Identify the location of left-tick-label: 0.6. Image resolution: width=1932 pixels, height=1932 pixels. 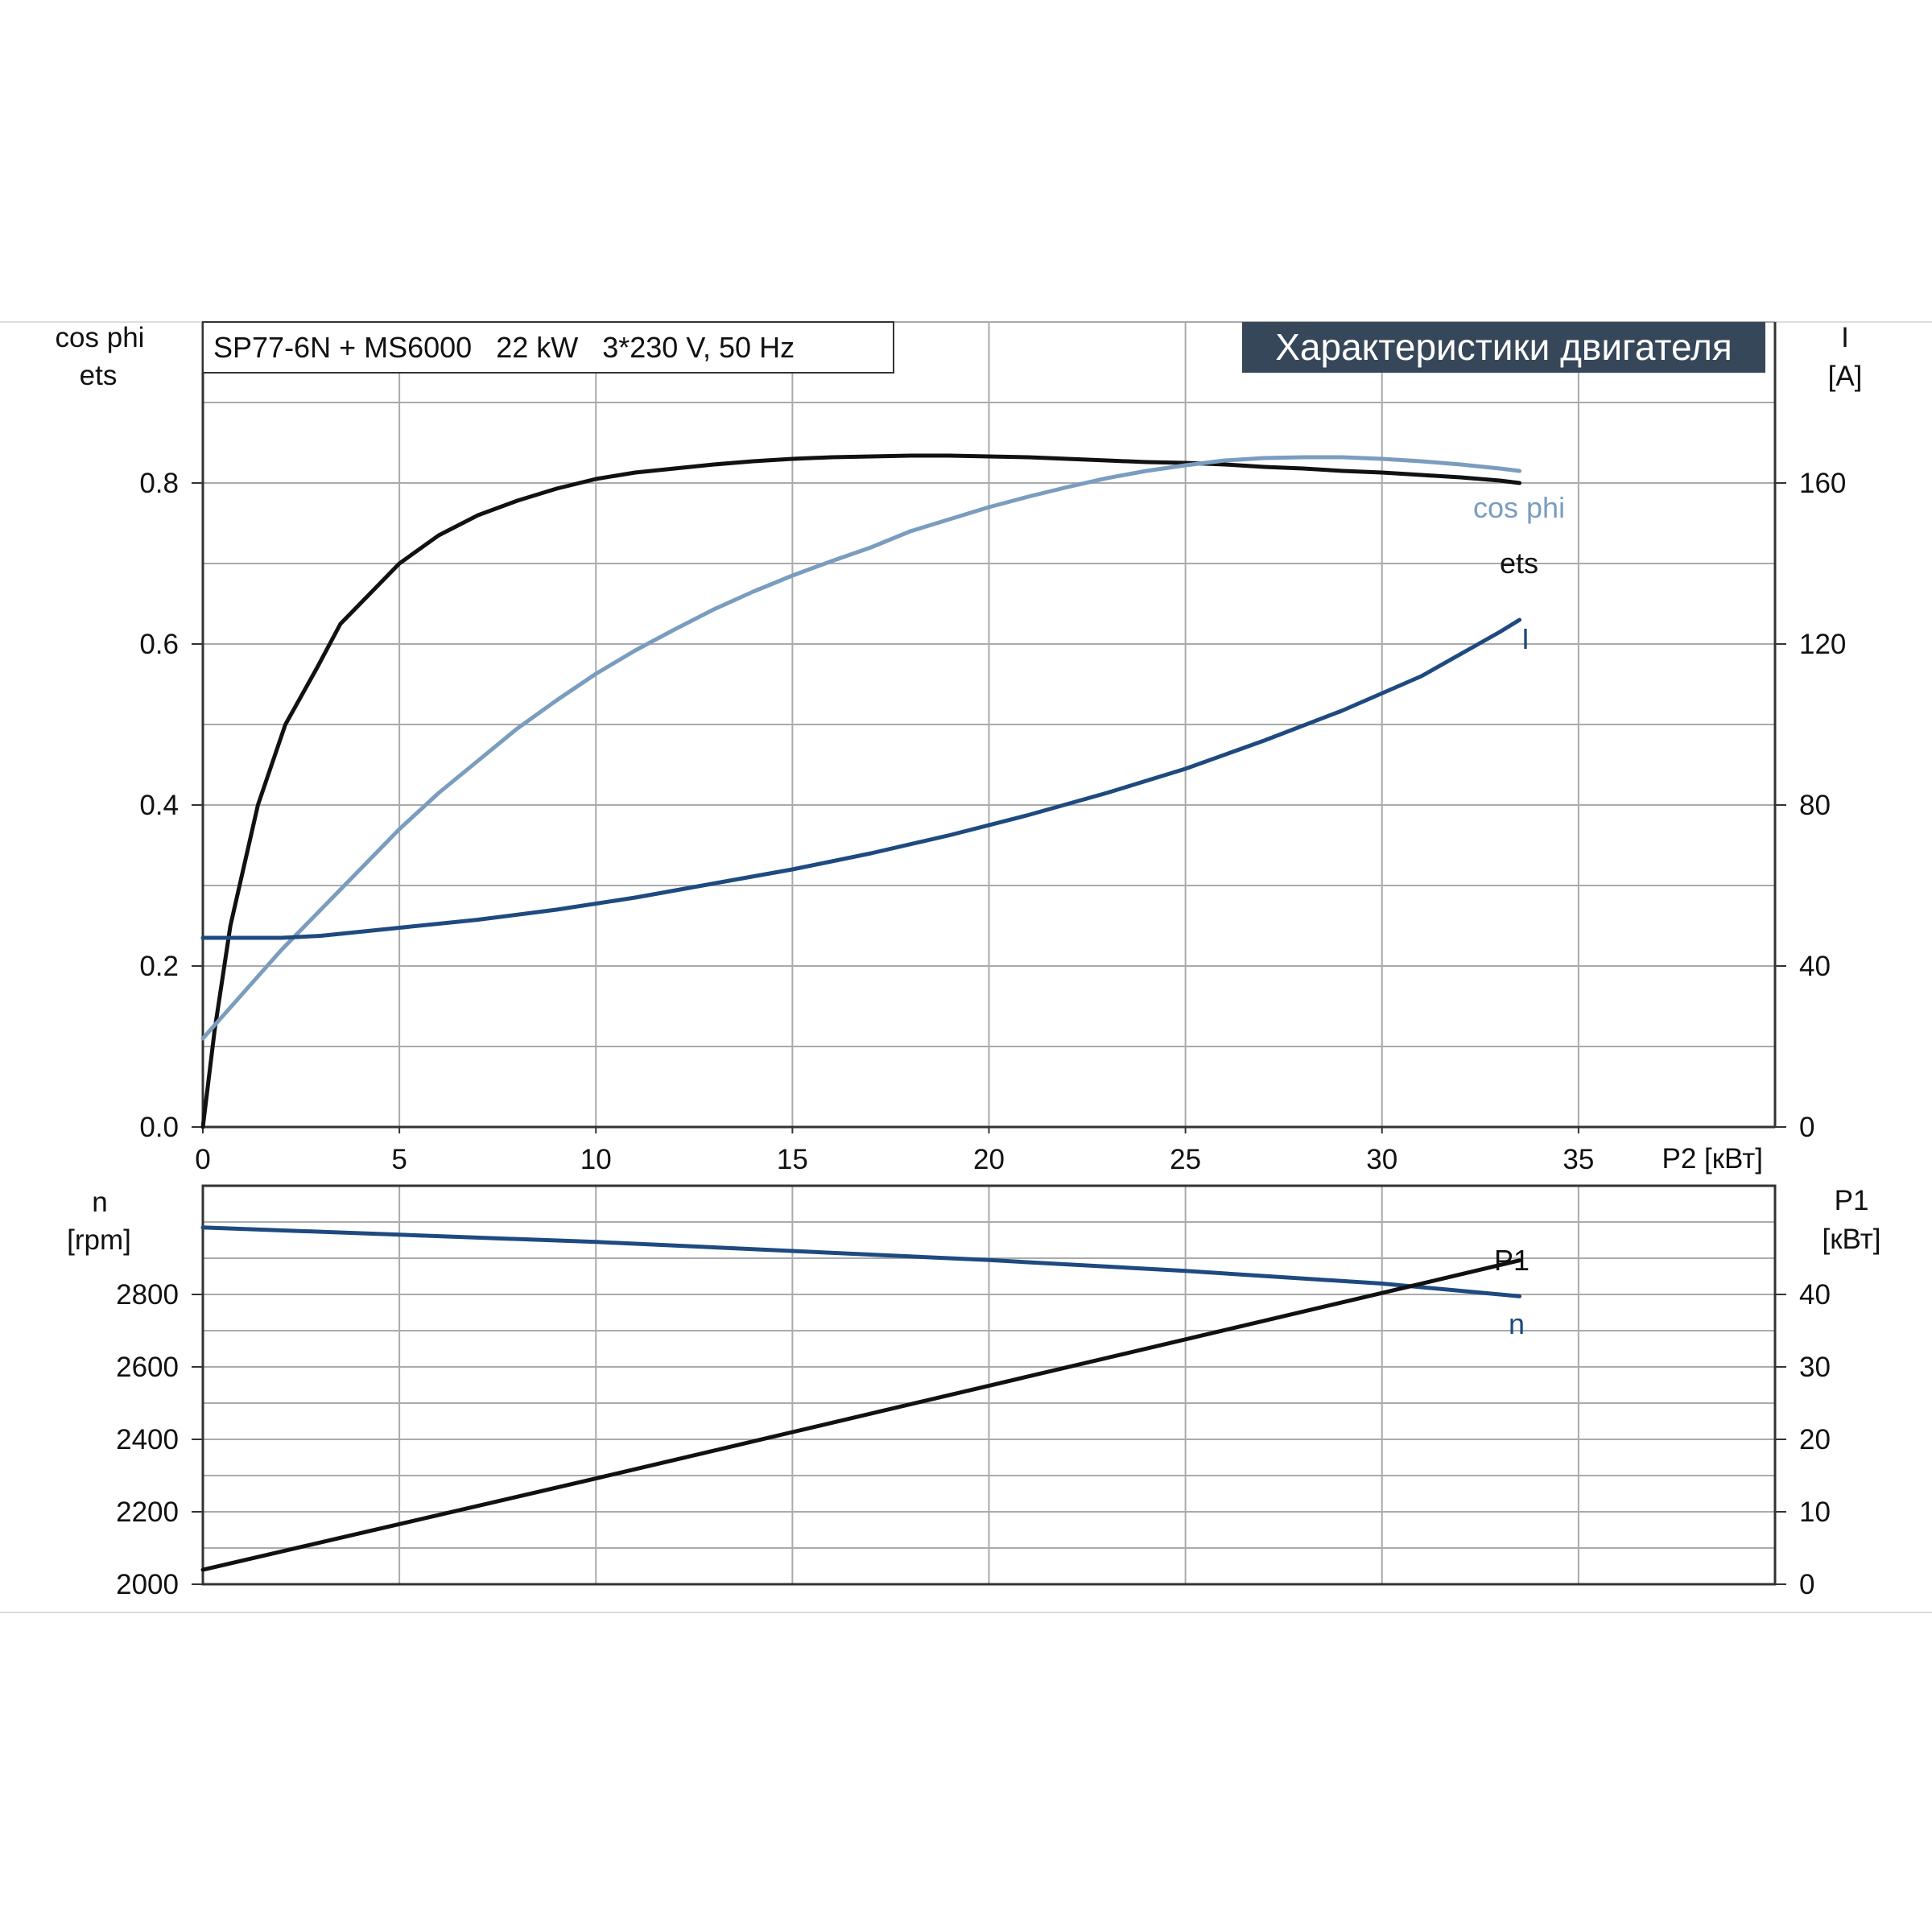
(159, 644).